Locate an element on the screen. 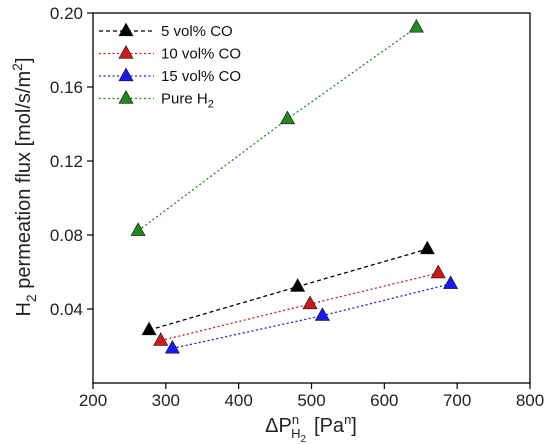  legend: 5 vol% CO 10 vol% CO 15 vol% CO Pure H2 is located at coordinates (170, 66).